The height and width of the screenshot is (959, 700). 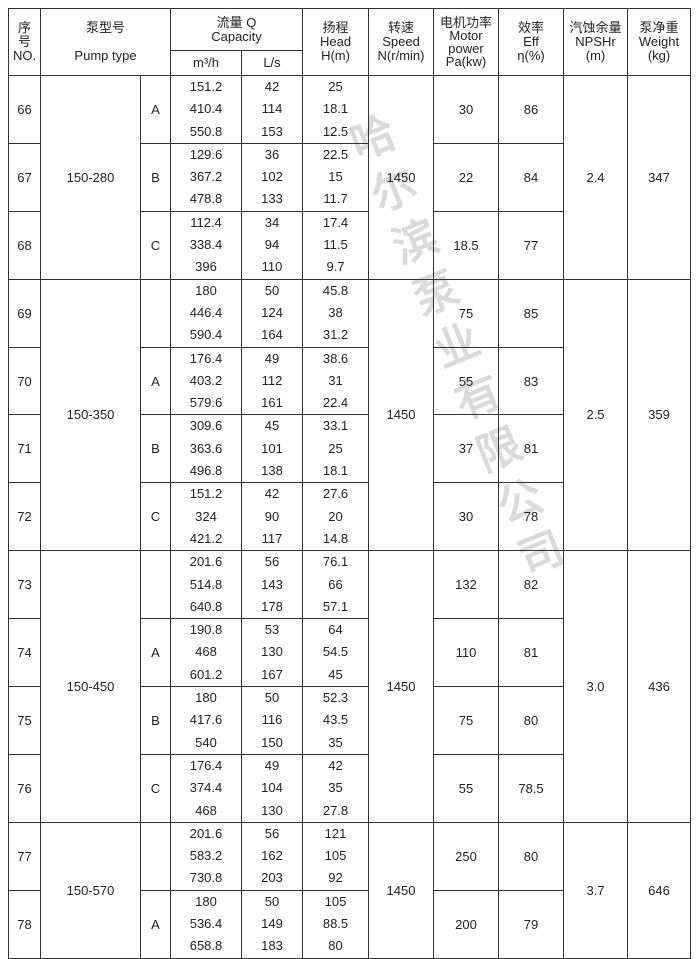 What do you see at coordinates (335, 606) in the screenshot?
I see `head-value: 57.1` at bounding box center [335, 606].